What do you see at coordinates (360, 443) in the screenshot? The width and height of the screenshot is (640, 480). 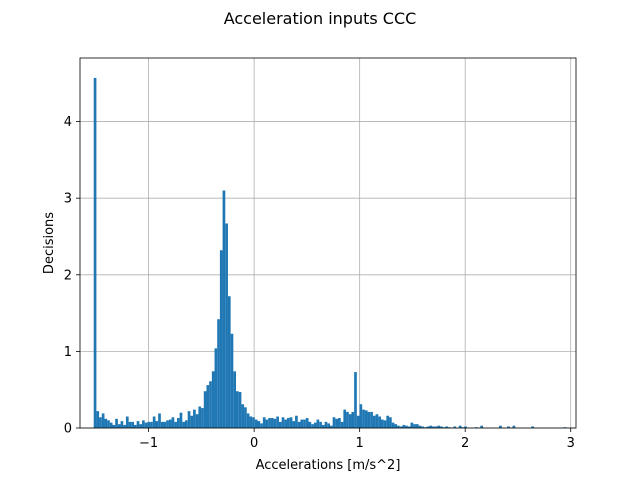 I see `x-tick-label: 1` at bounding box center [360, 443].